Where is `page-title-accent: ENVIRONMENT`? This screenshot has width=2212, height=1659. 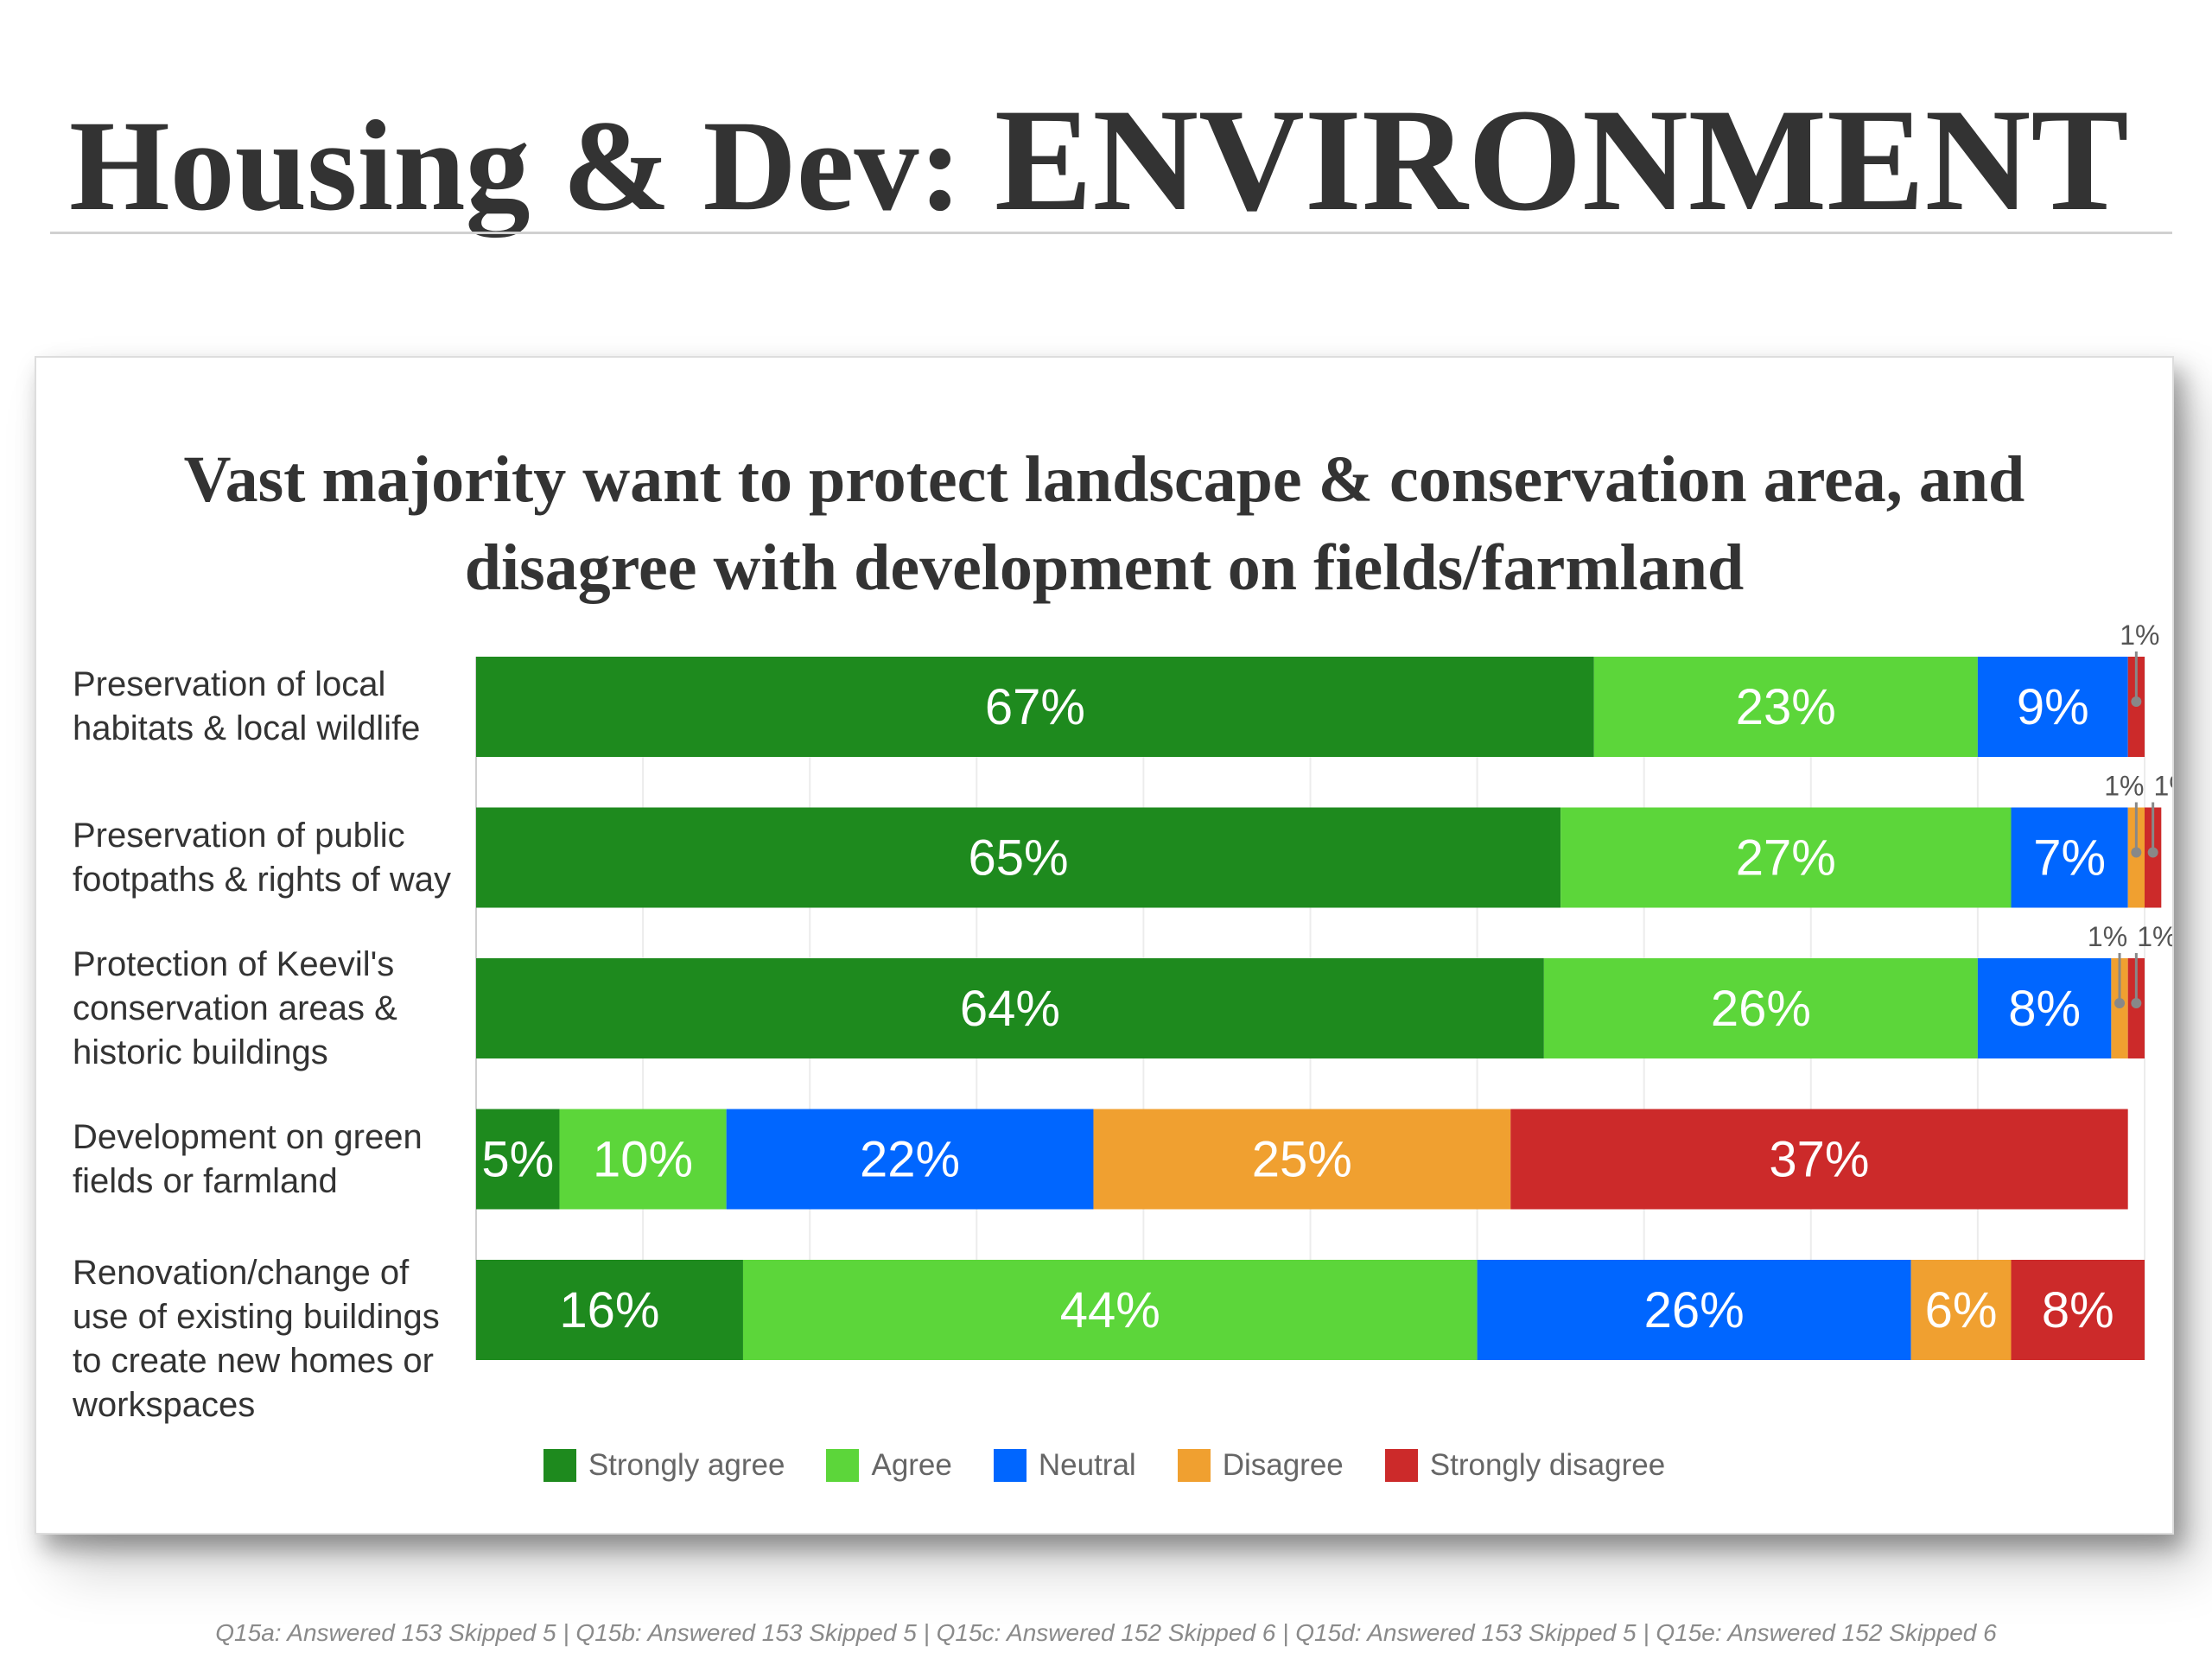
page-title-accent: ENVIRONMENT is located at coordinates (1561, 160).